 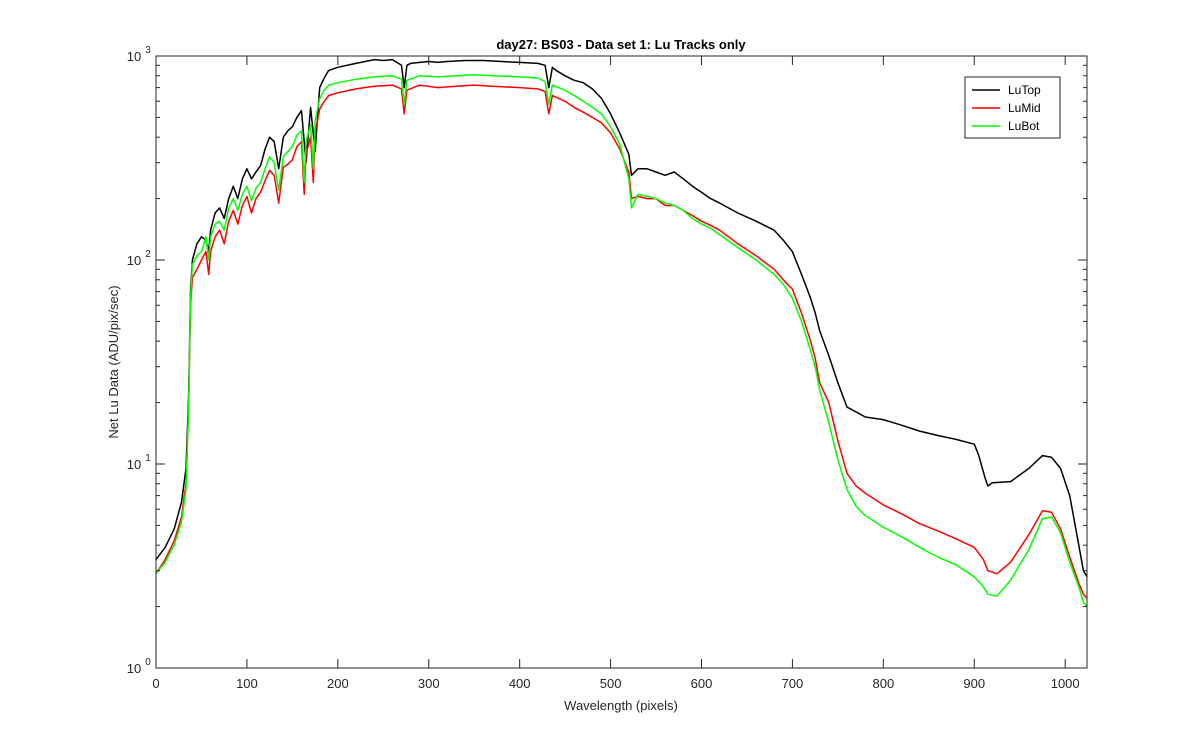 What do you see at coordinates (520, 683) in the screenshot?
I see `x-tick-label: 400` at bounding box center [520, 683].